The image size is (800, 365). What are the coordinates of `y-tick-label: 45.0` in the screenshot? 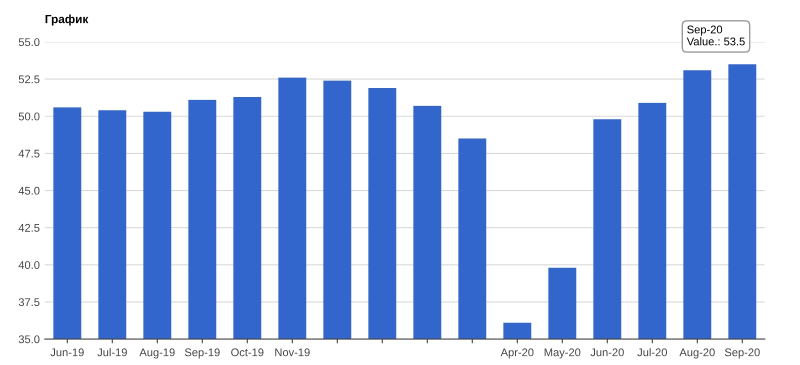 It's located at (29, 190).